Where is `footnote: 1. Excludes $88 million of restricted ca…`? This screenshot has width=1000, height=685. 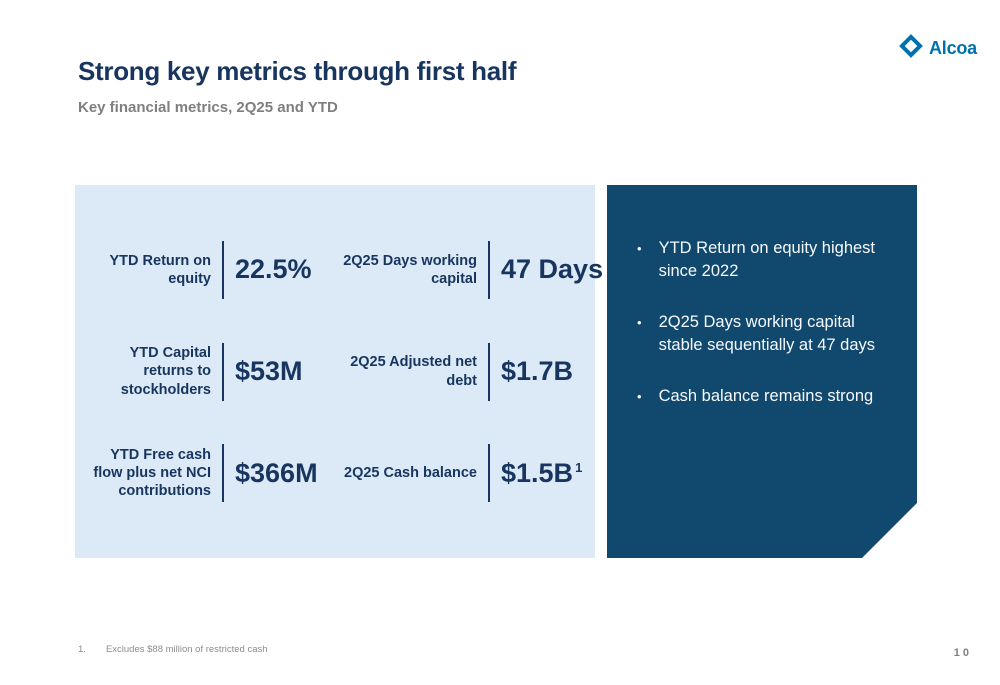 footnote: 1. Excludes $88 million of restricted ca… is located at coordinates (173, 649).